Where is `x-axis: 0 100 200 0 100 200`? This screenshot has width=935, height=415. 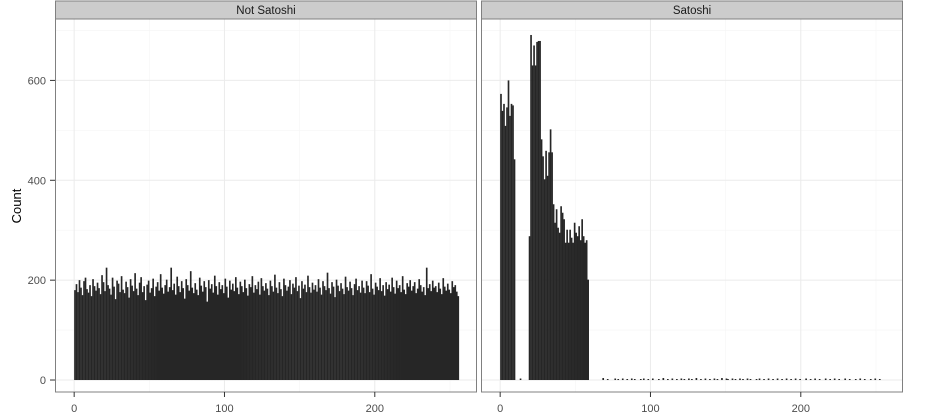
x-axis: 0 100 200 0 100 200 is located at coordinates (440, 409).